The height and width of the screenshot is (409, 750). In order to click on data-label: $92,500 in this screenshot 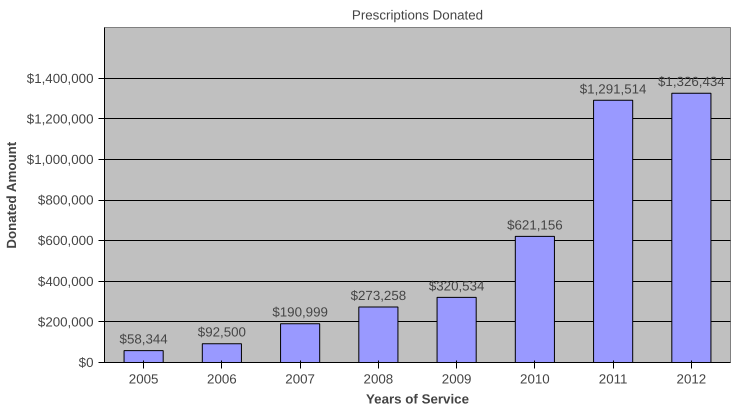, I will do `click(222, 332)`.